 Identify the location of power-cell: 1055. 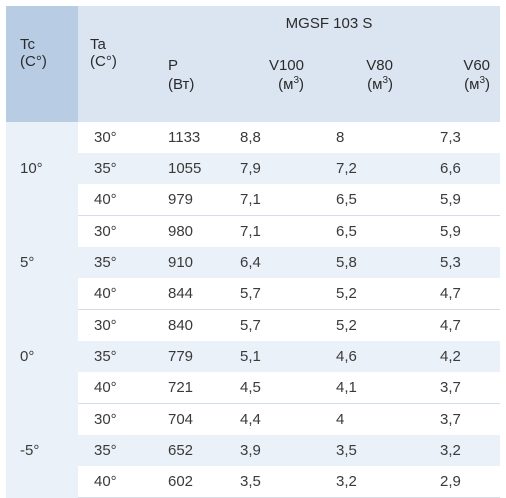
(193, 168).